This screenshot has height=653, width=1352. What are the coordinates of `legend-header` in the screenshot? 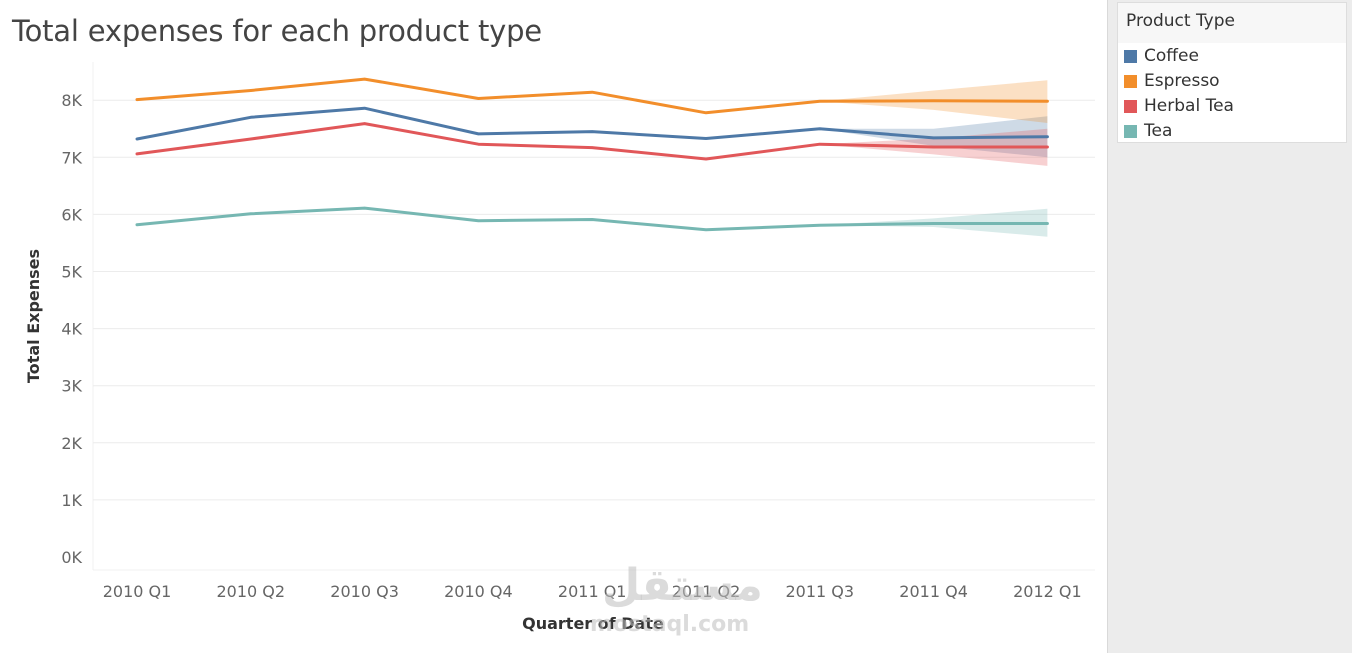 It's located at (1232, 23).